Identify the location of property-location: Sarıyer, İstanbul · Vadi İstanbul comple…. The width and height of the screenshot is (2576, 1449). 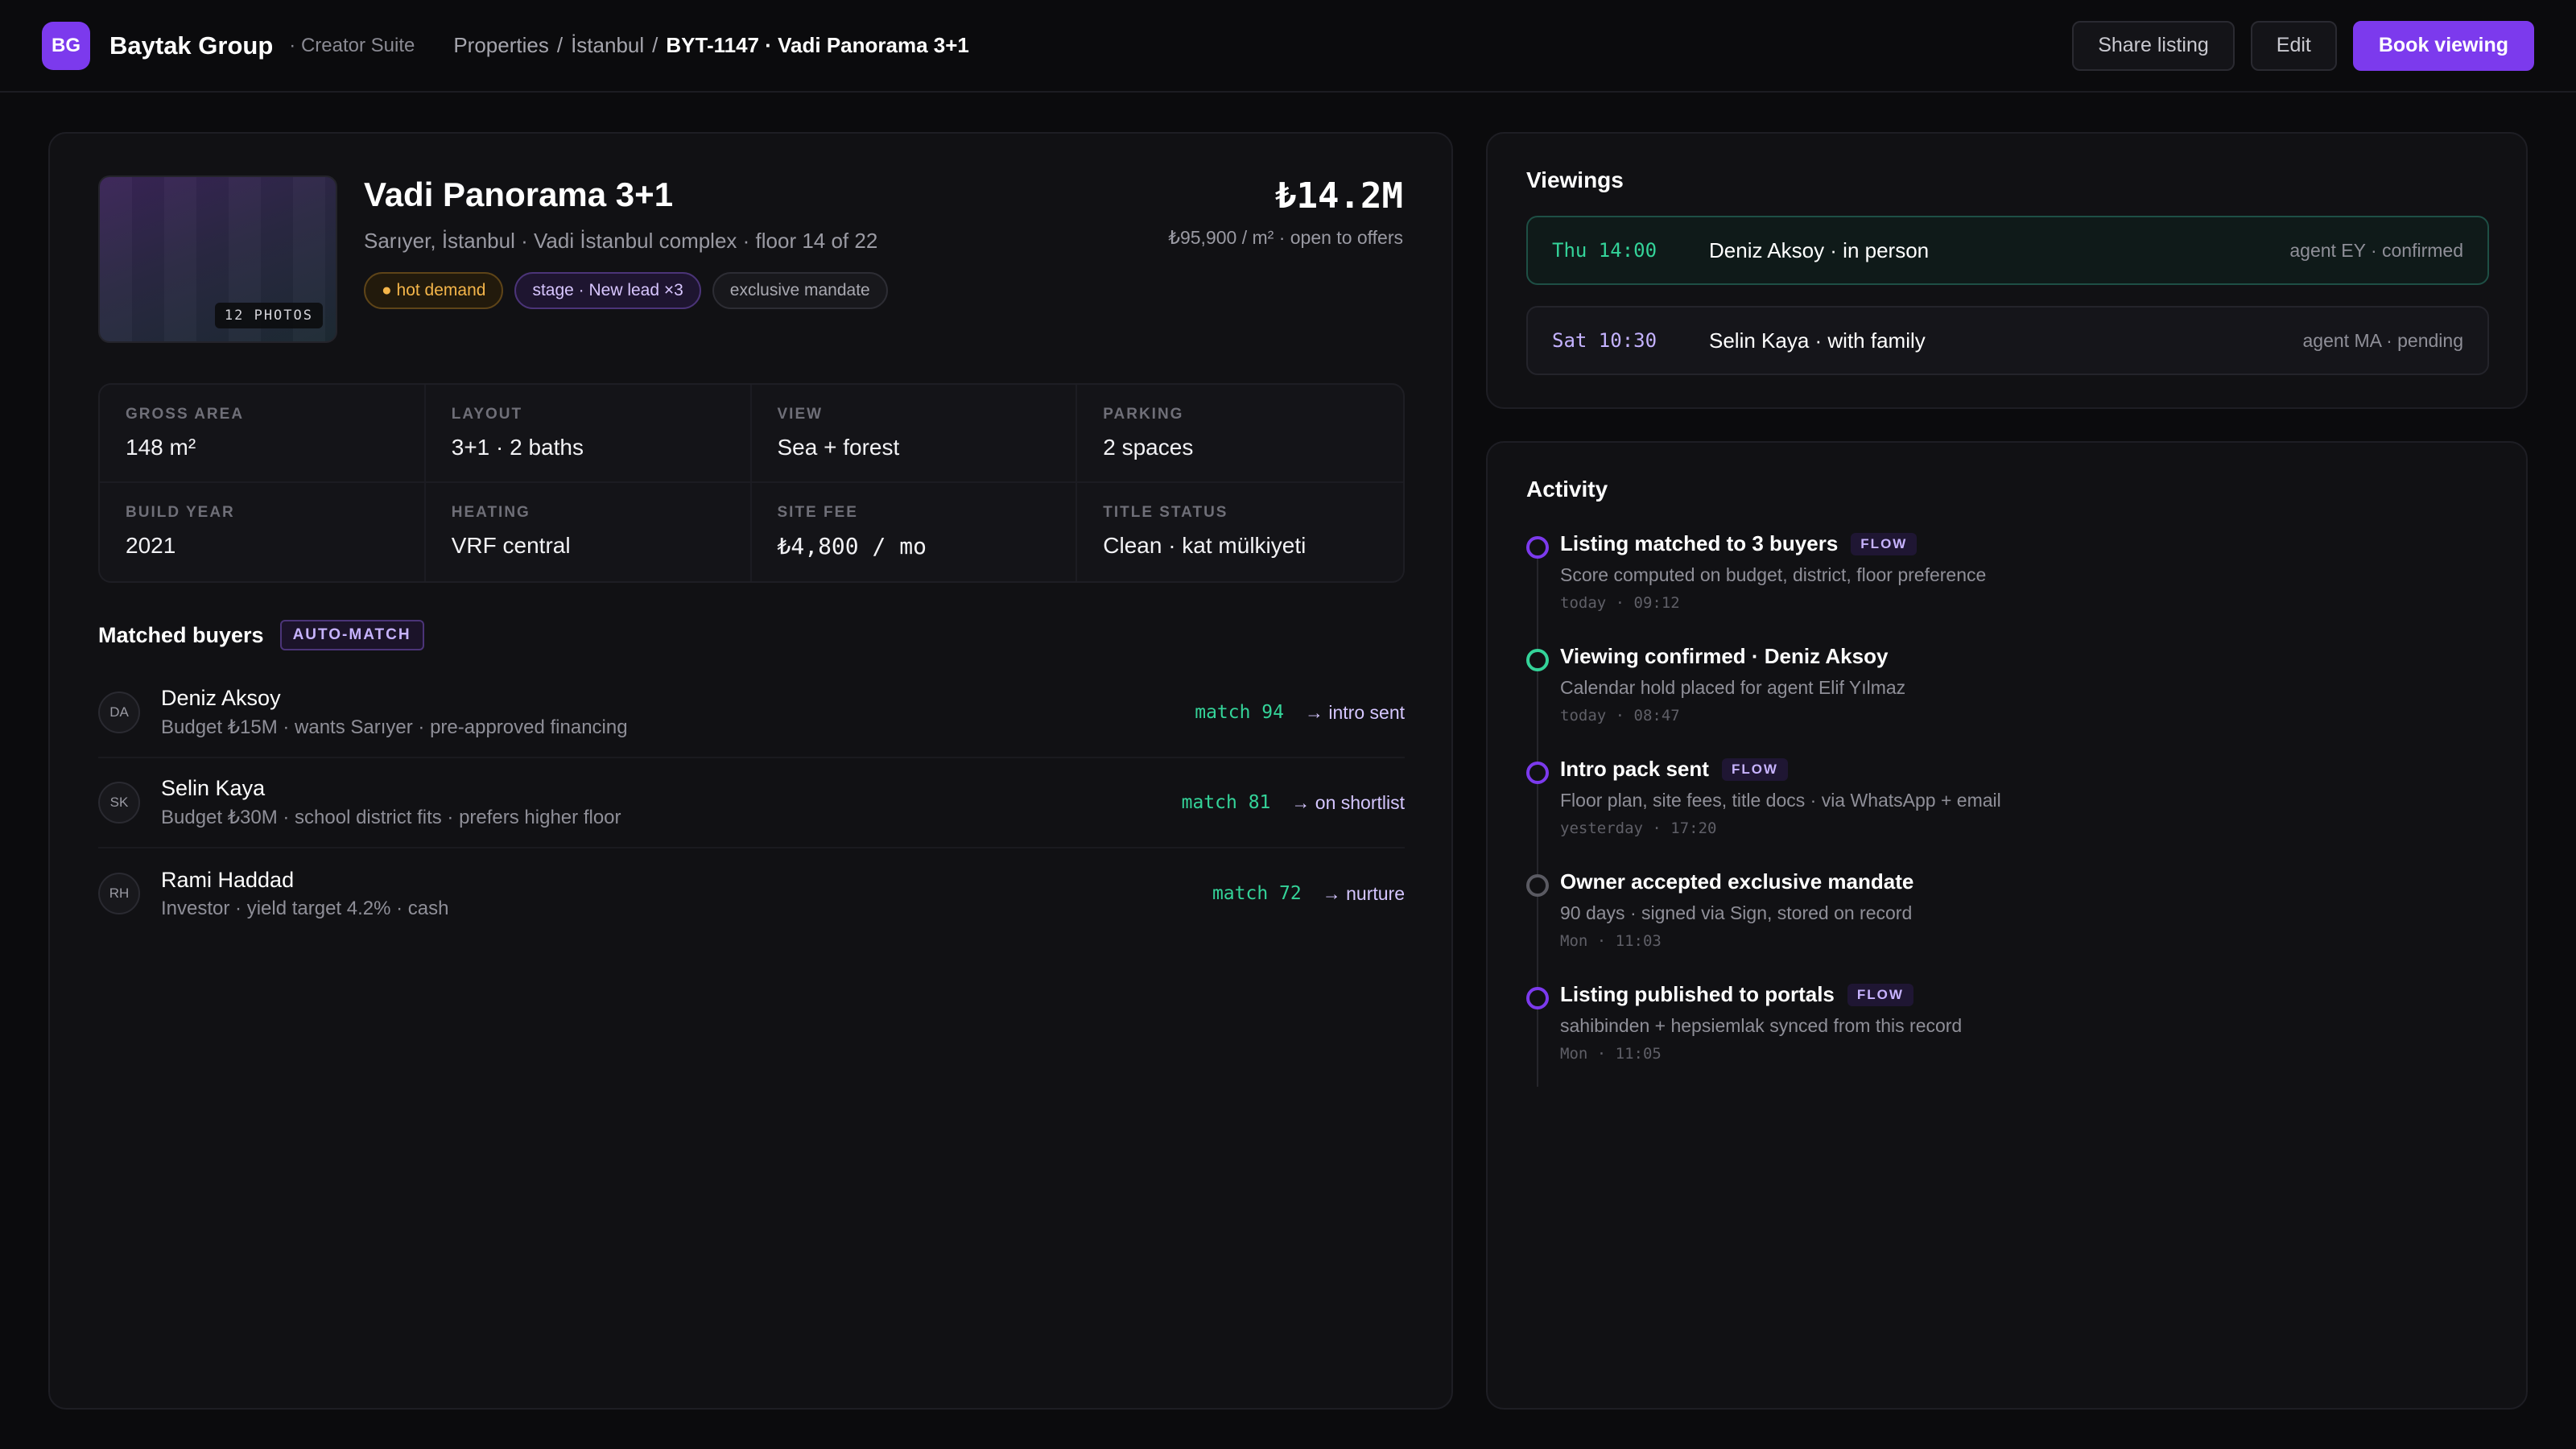
(621, 241).